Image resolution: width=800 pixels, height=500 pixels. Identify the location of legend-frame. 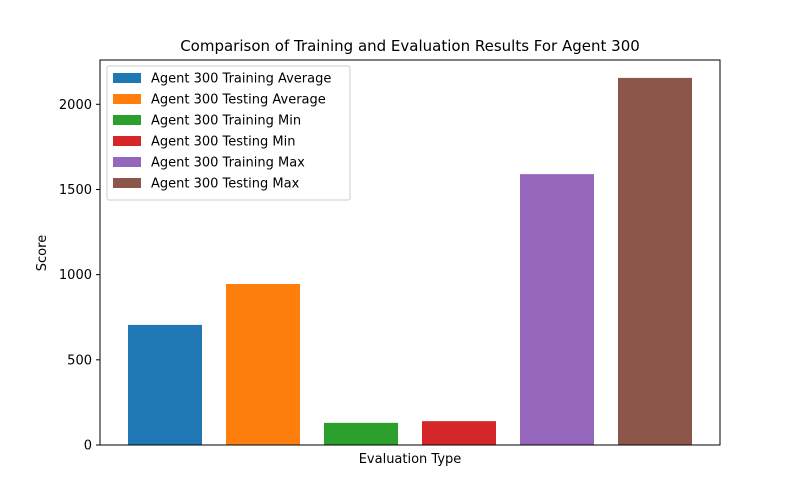
(228, 133).